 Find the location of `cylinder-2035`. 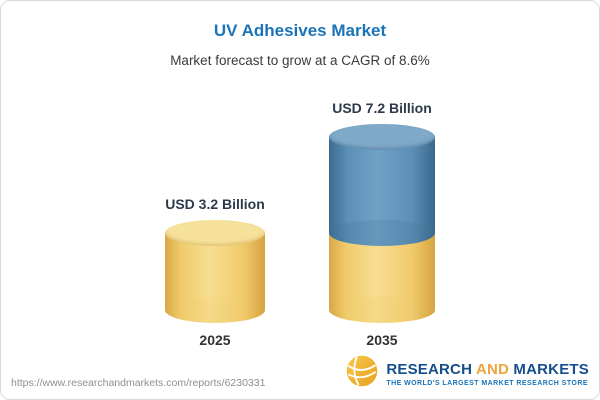

cylinder-2035 is located at coordinates (382, 223).